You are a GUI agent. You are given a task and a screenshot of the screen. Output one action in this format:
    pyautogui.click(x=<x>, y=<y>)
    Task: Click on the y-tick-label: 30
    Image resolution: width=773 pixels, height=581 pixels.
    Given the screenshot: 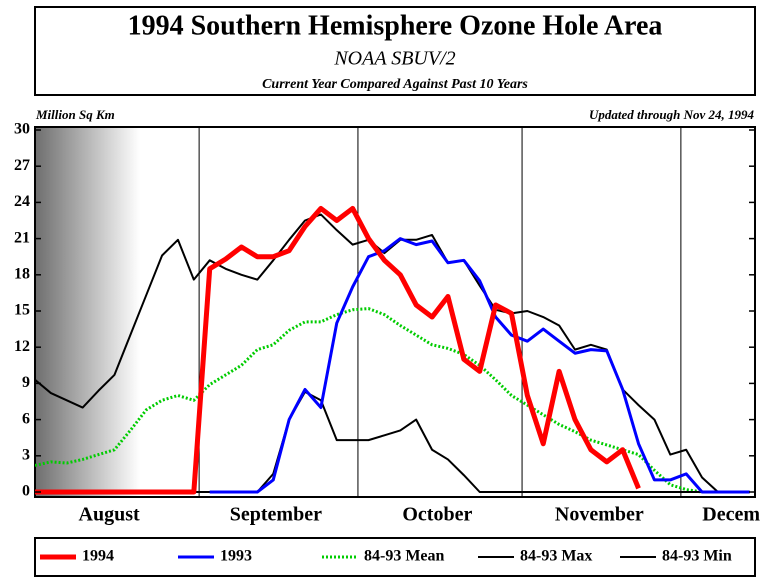 What is the action you would take?
    pyautogui.click(x=22, y=129)
    